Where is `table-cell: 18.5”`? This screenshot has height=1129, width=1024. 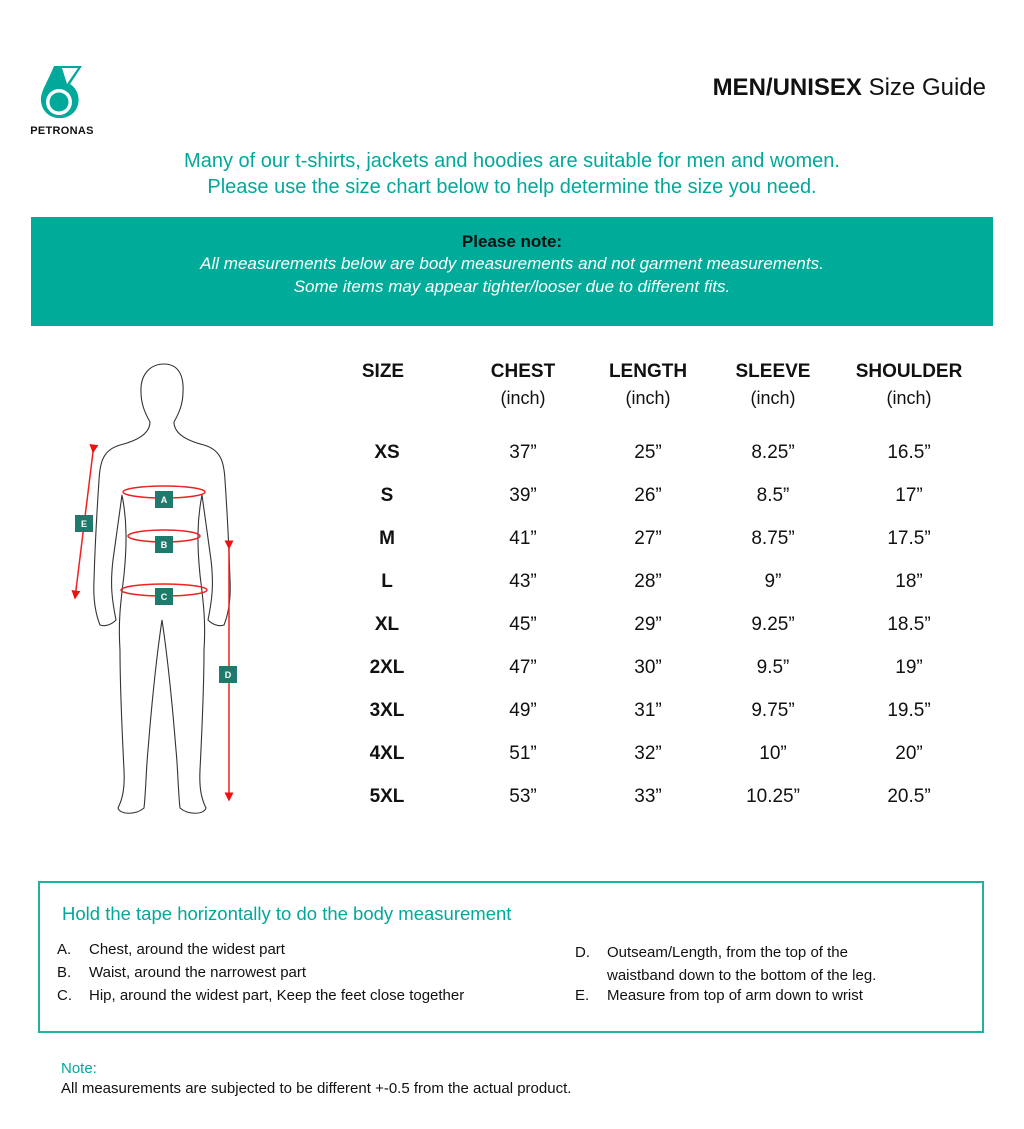
table-cell: 18.5” is located at coordinates (909, 624).